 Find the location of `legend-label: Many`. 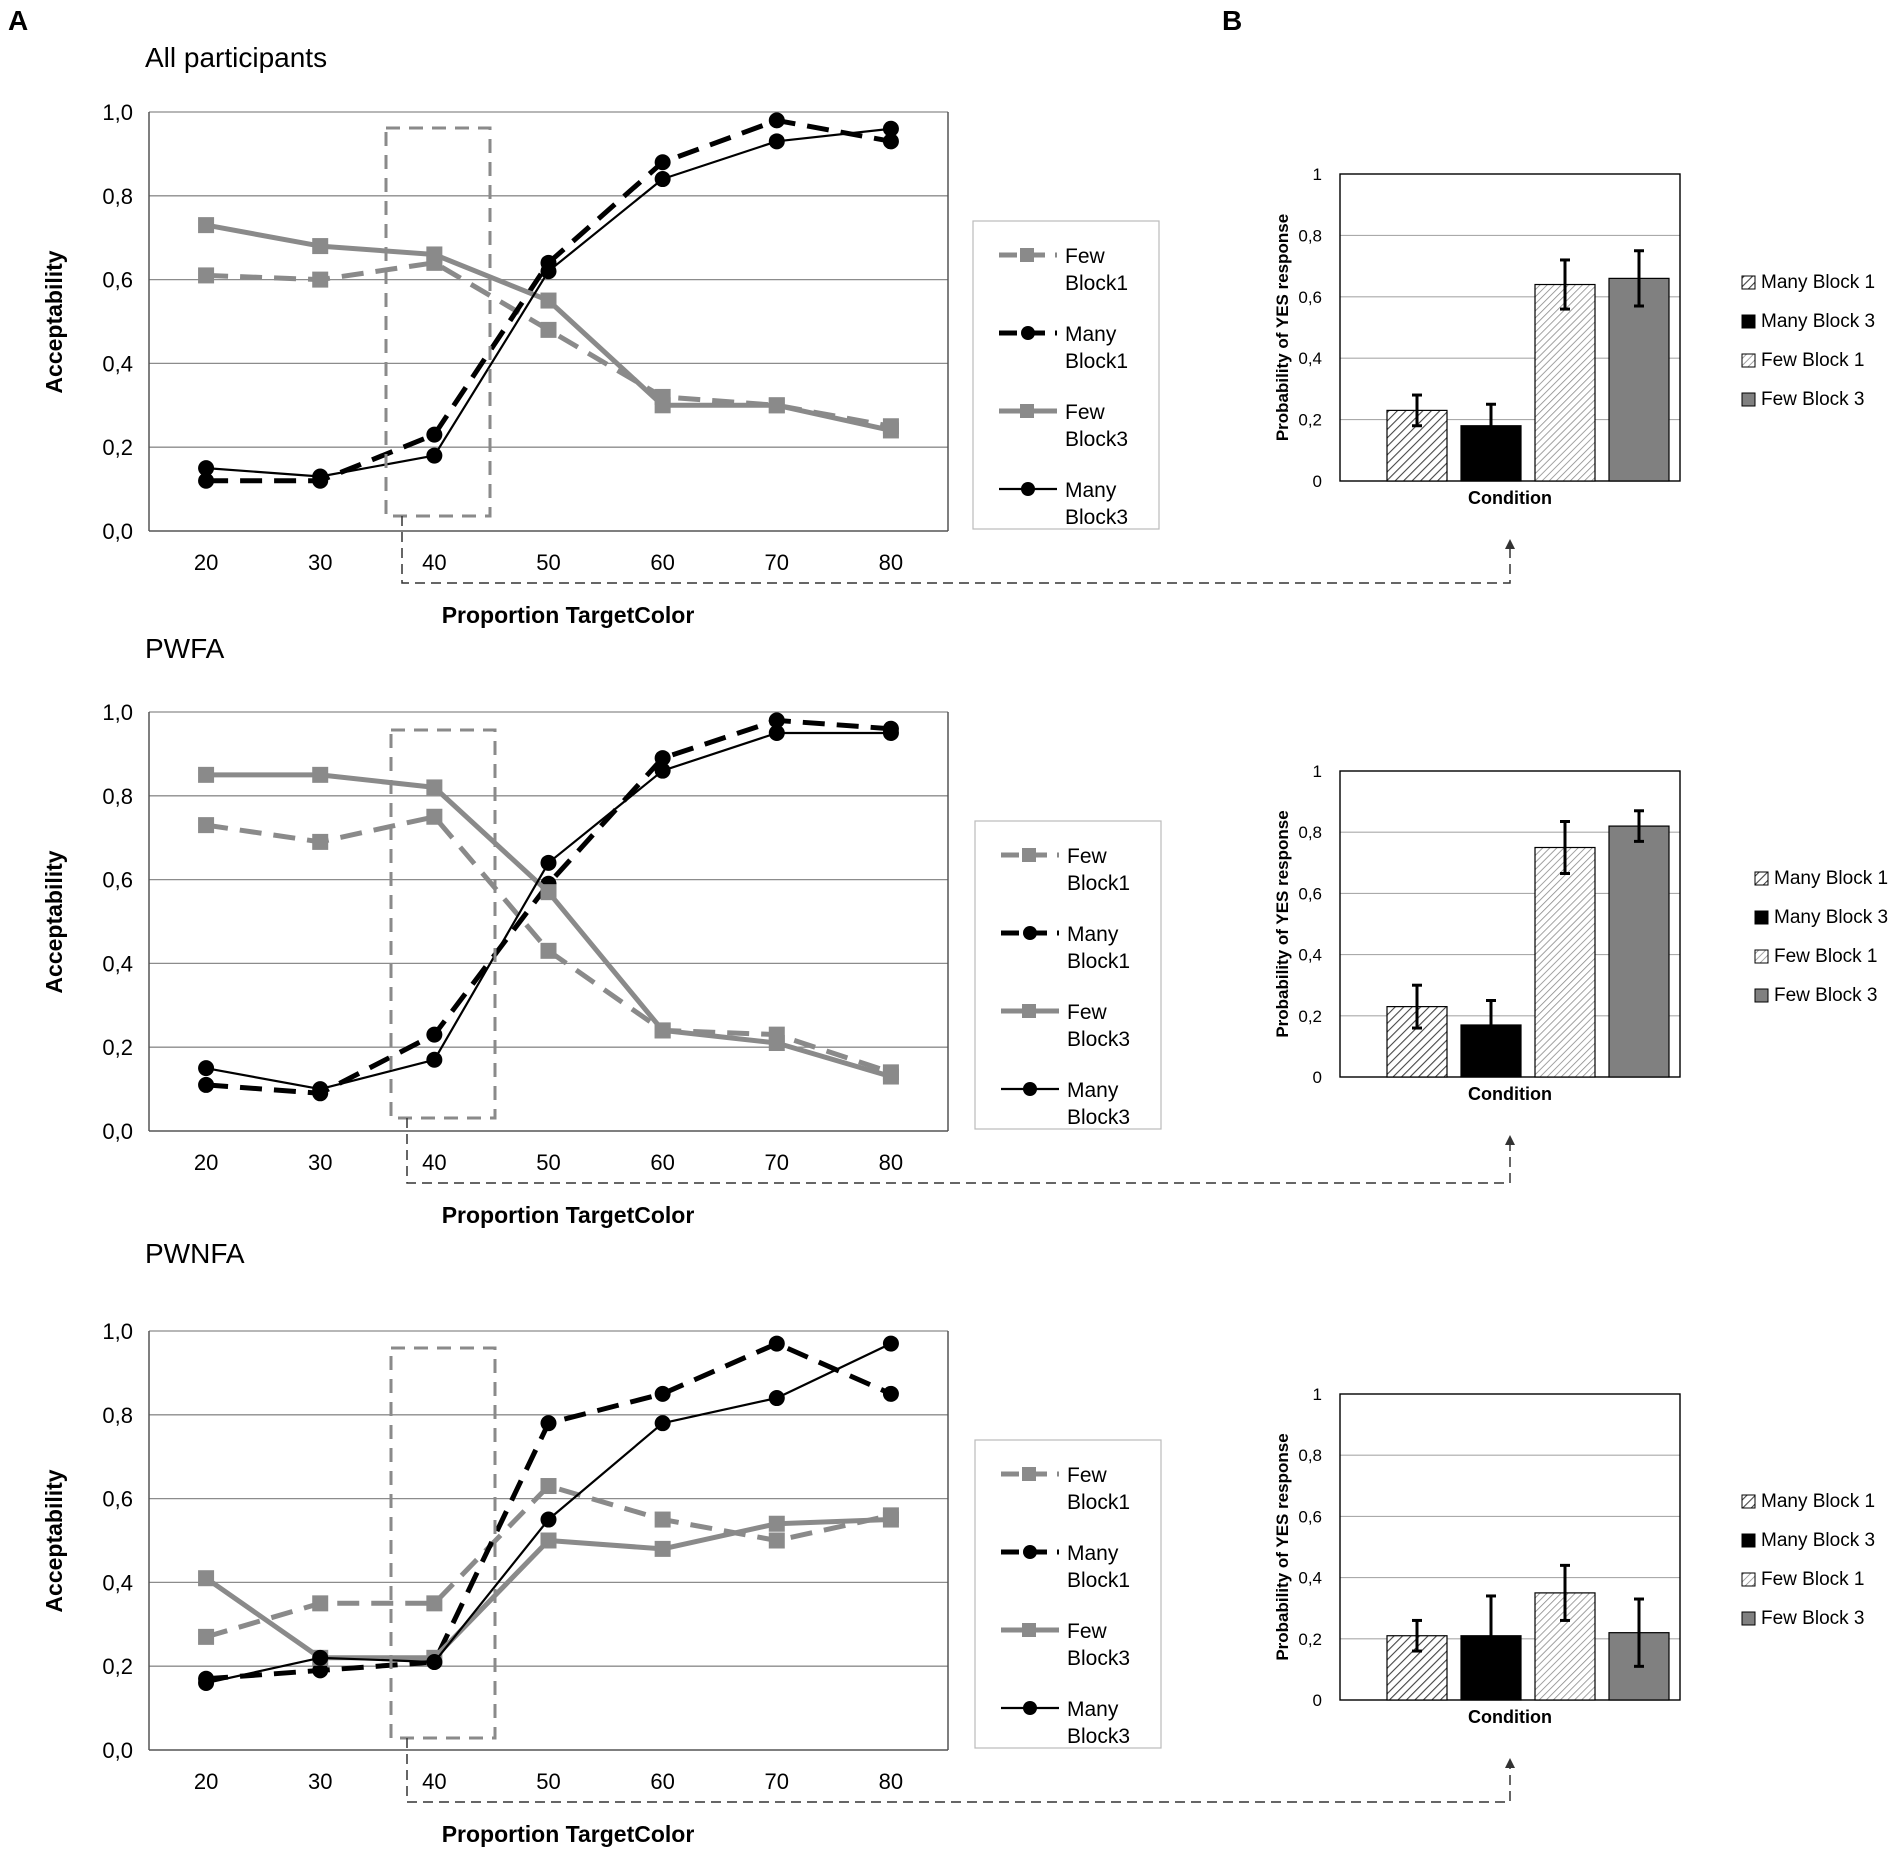

legend-label: Many is located at coordinates (1091, 490).